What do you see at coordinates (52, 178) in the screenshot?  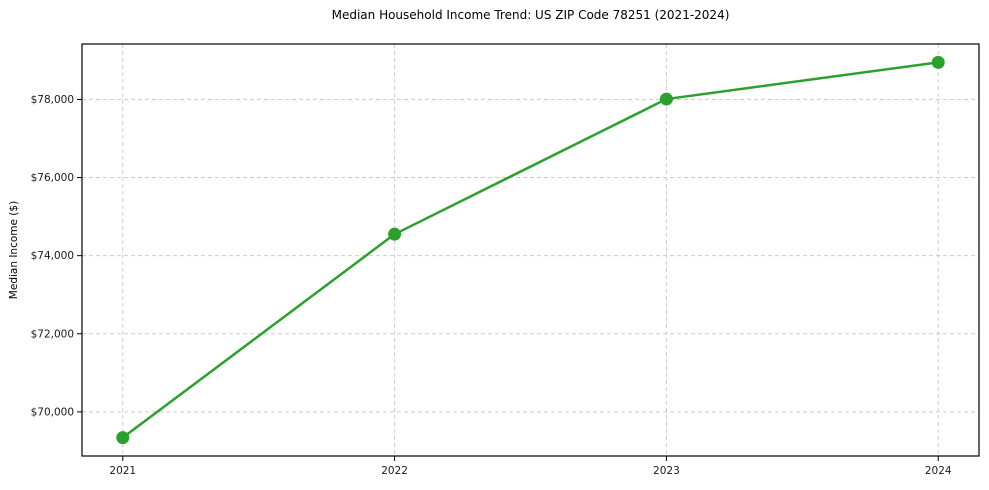 I see `y-tick-label: $76,000` at bounding box center [52, 178].